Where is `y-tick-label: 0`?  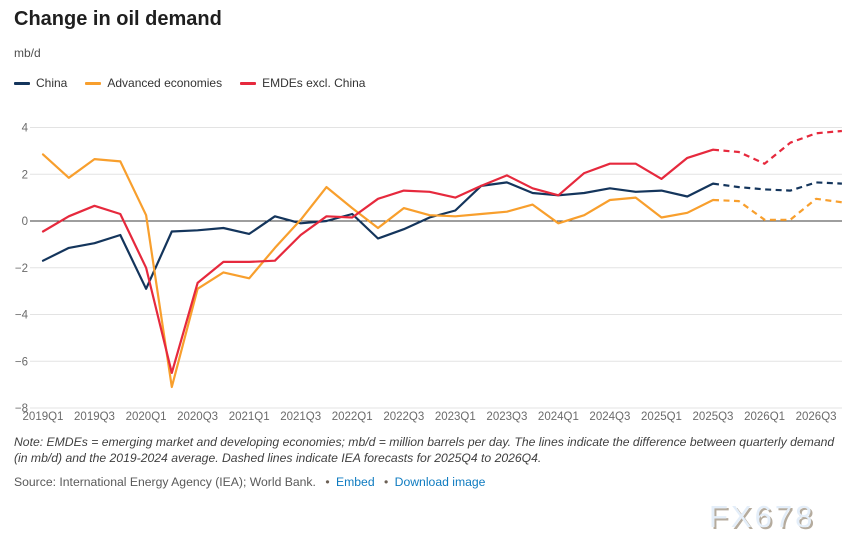 y-tick-label: 0 is located at coordinates (25, 222).